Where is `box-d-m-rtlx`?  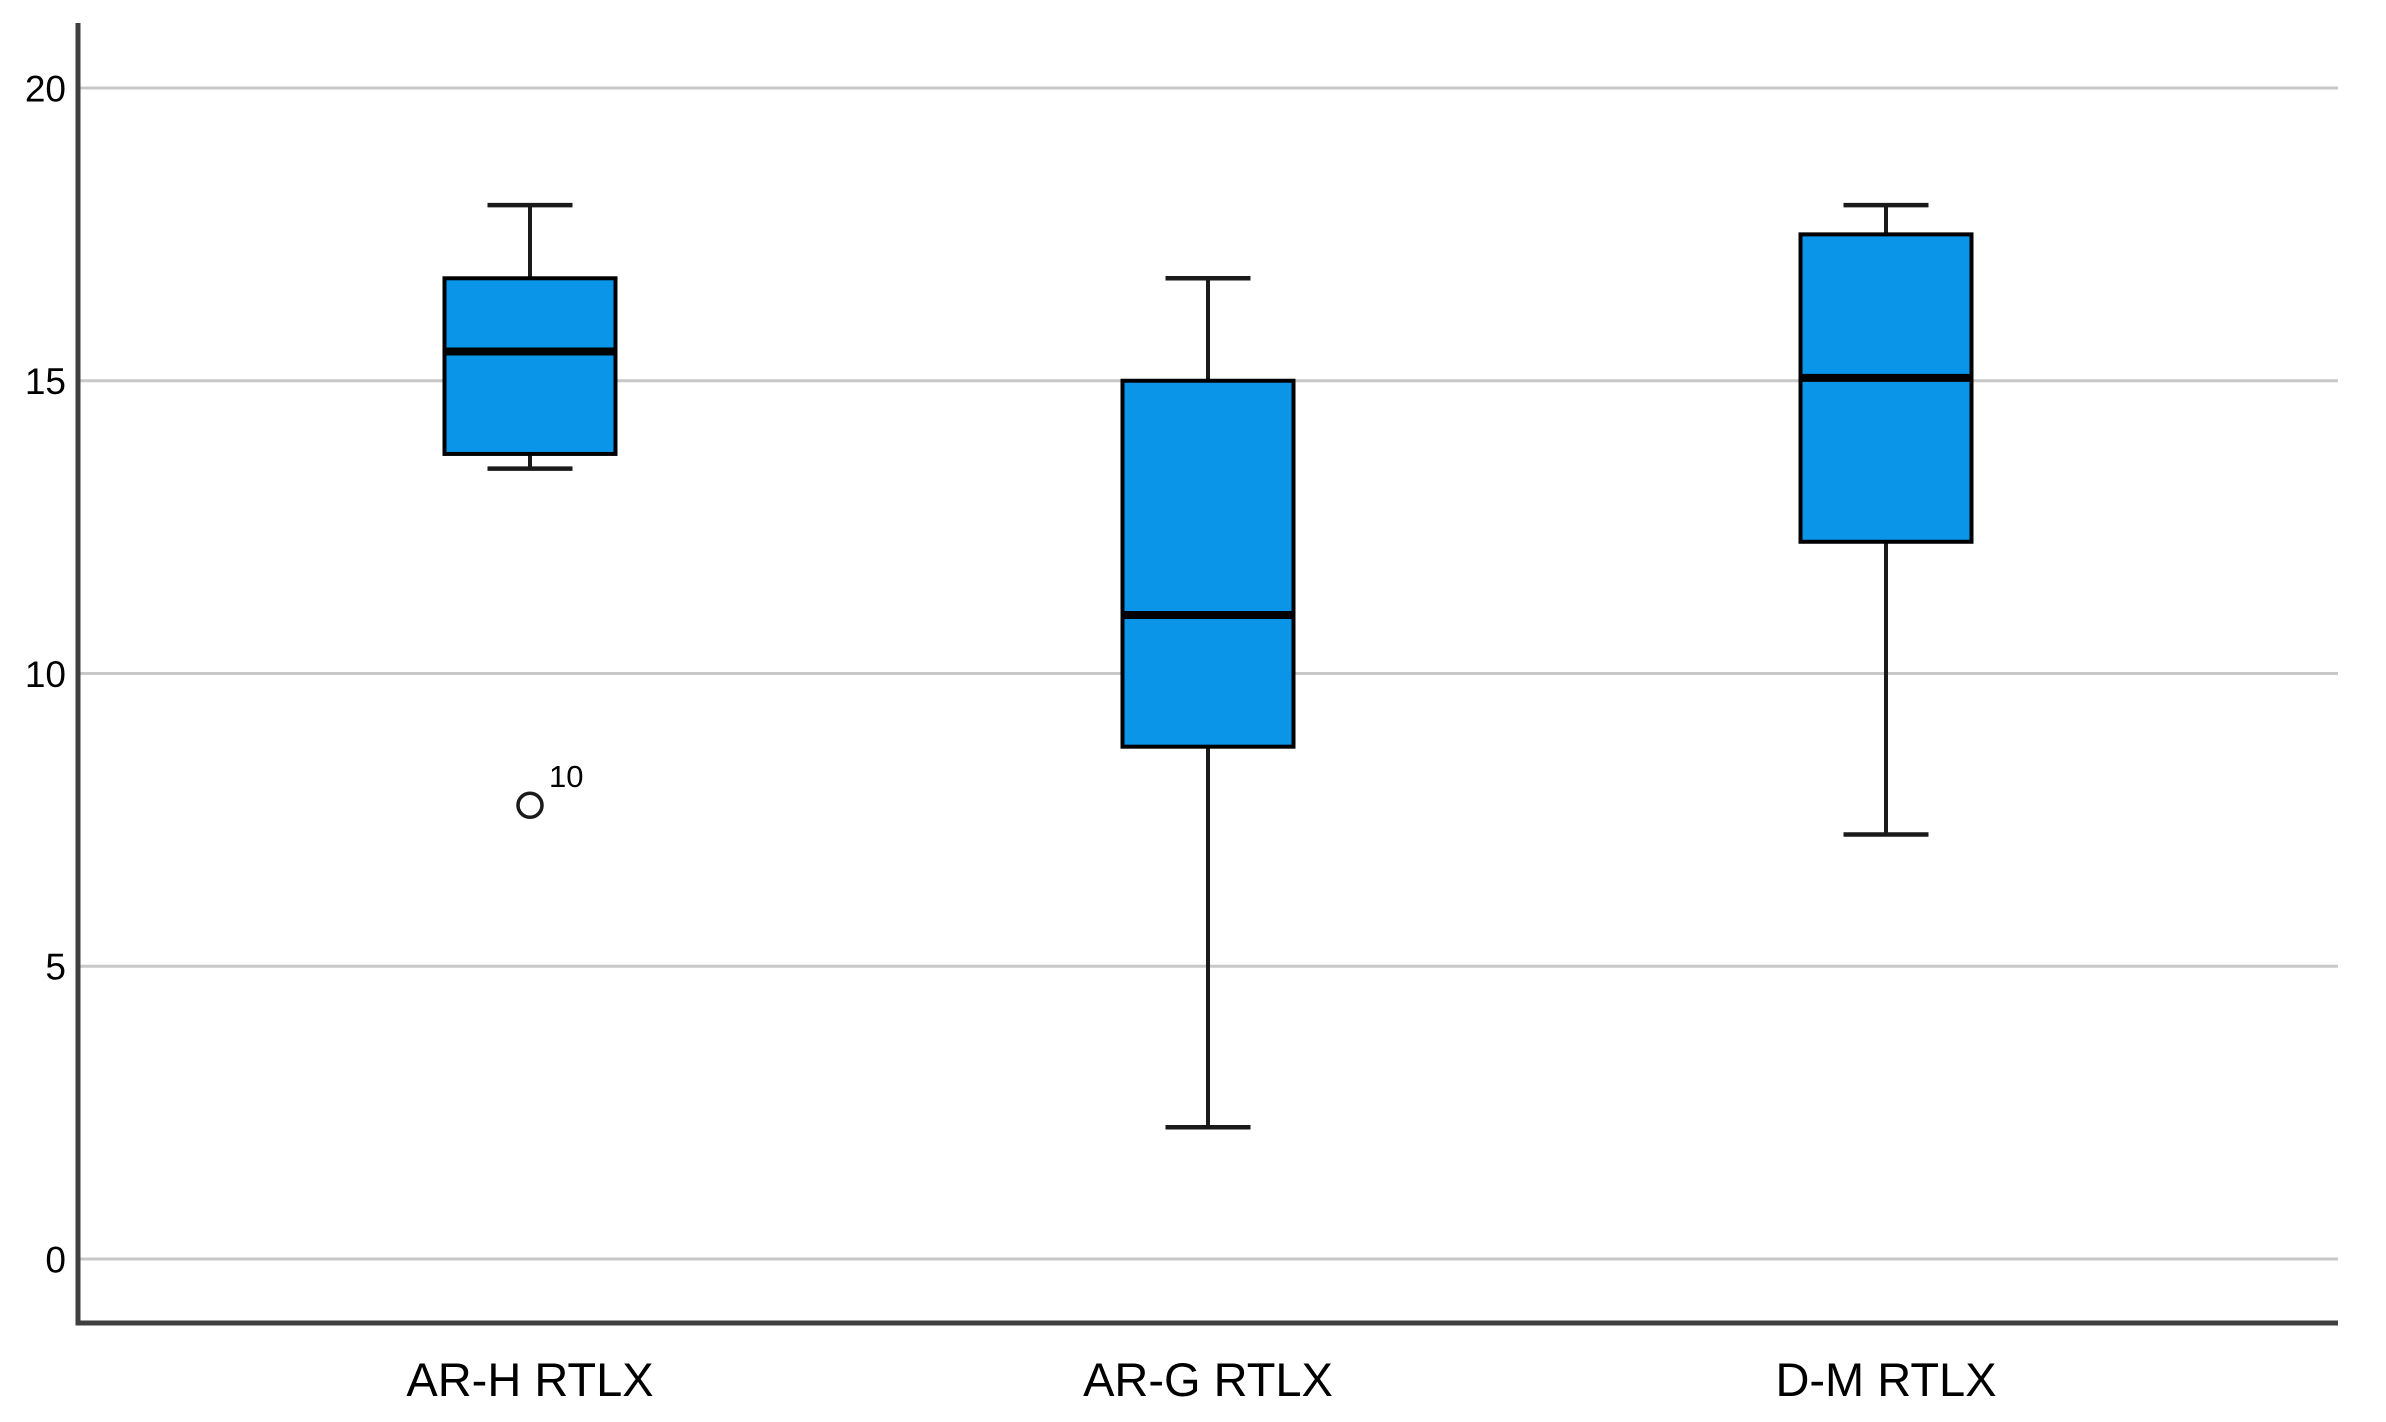 box-d-m-rtlx is located at coordinates (1886, 519).